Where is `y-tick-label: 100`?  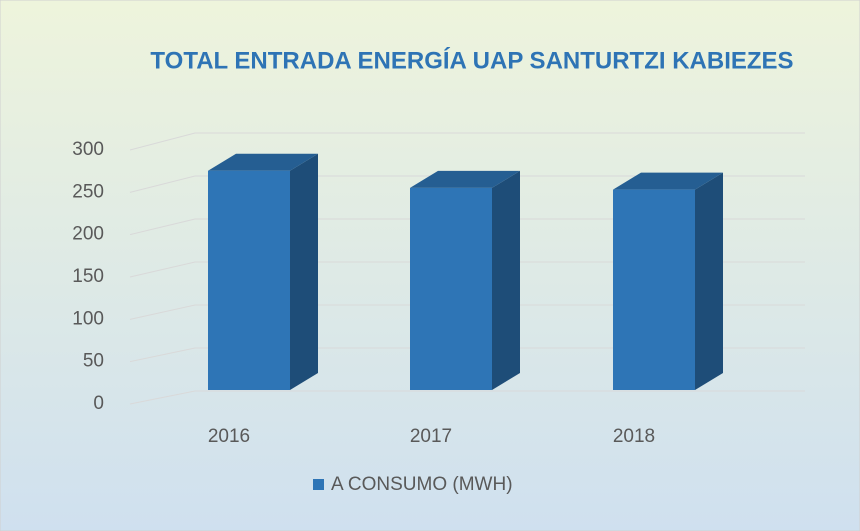
y-tick-label: 100 is located at coordinates (88, 318).